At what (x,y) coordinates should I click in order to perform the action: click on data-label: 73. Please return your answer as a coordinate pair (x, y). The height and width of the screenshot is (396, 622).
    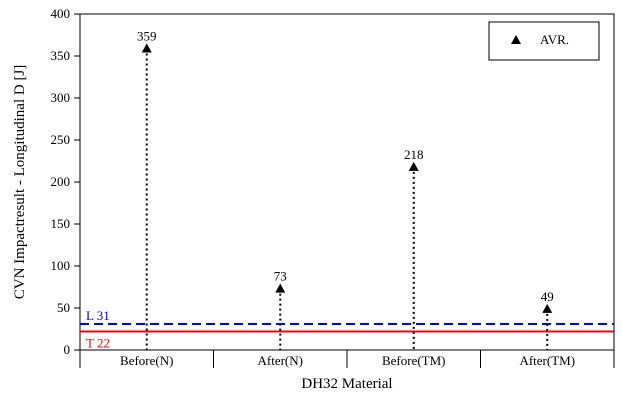
    Looking at the image, I should click on (280, 276).